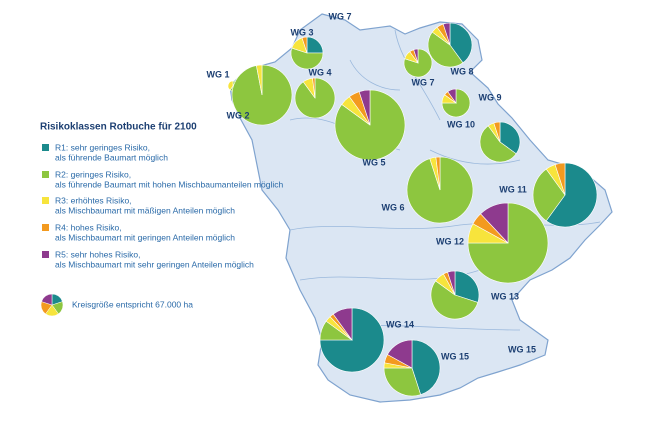 This screenshot has height=435, width=646. Describe the element at coordinates (111, 157) in the screenshot. I see `legend-sublabel: als führende Baumart möglich` at that location.